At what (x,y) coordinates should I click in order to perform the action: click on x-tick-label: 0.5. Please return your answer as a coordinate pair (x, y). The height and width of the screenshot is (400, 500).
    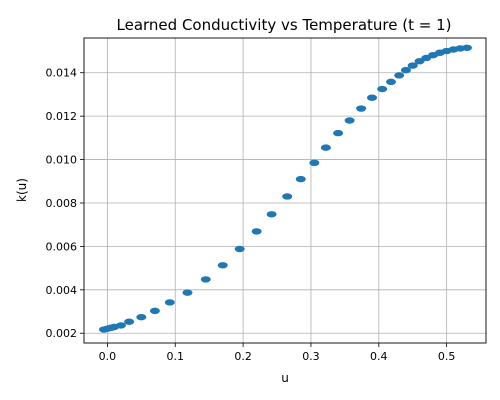
    Looking at the image, I should click on (447, 356).